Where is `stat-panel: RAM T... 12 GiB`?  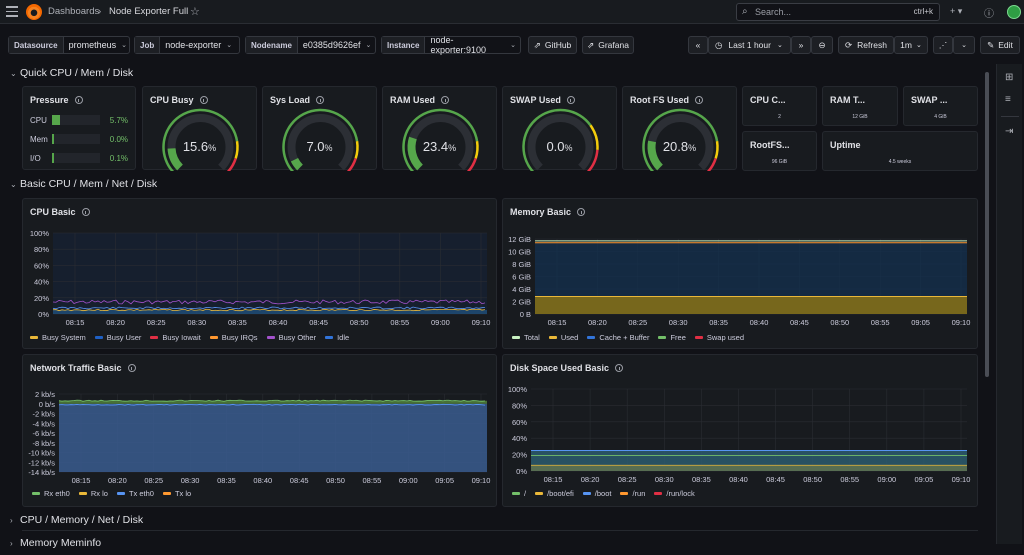 stat-panel: RAM T... 12 GiB is located at coordinates (860, 106).